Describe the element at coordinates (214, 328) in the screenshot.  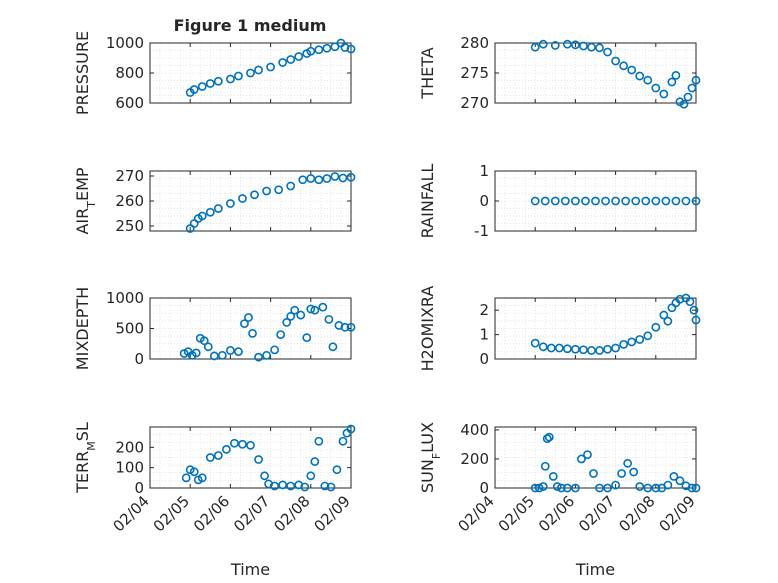
I see `subplot-mixdepth: 0 500 1000 MIXDEPTH` at that location.